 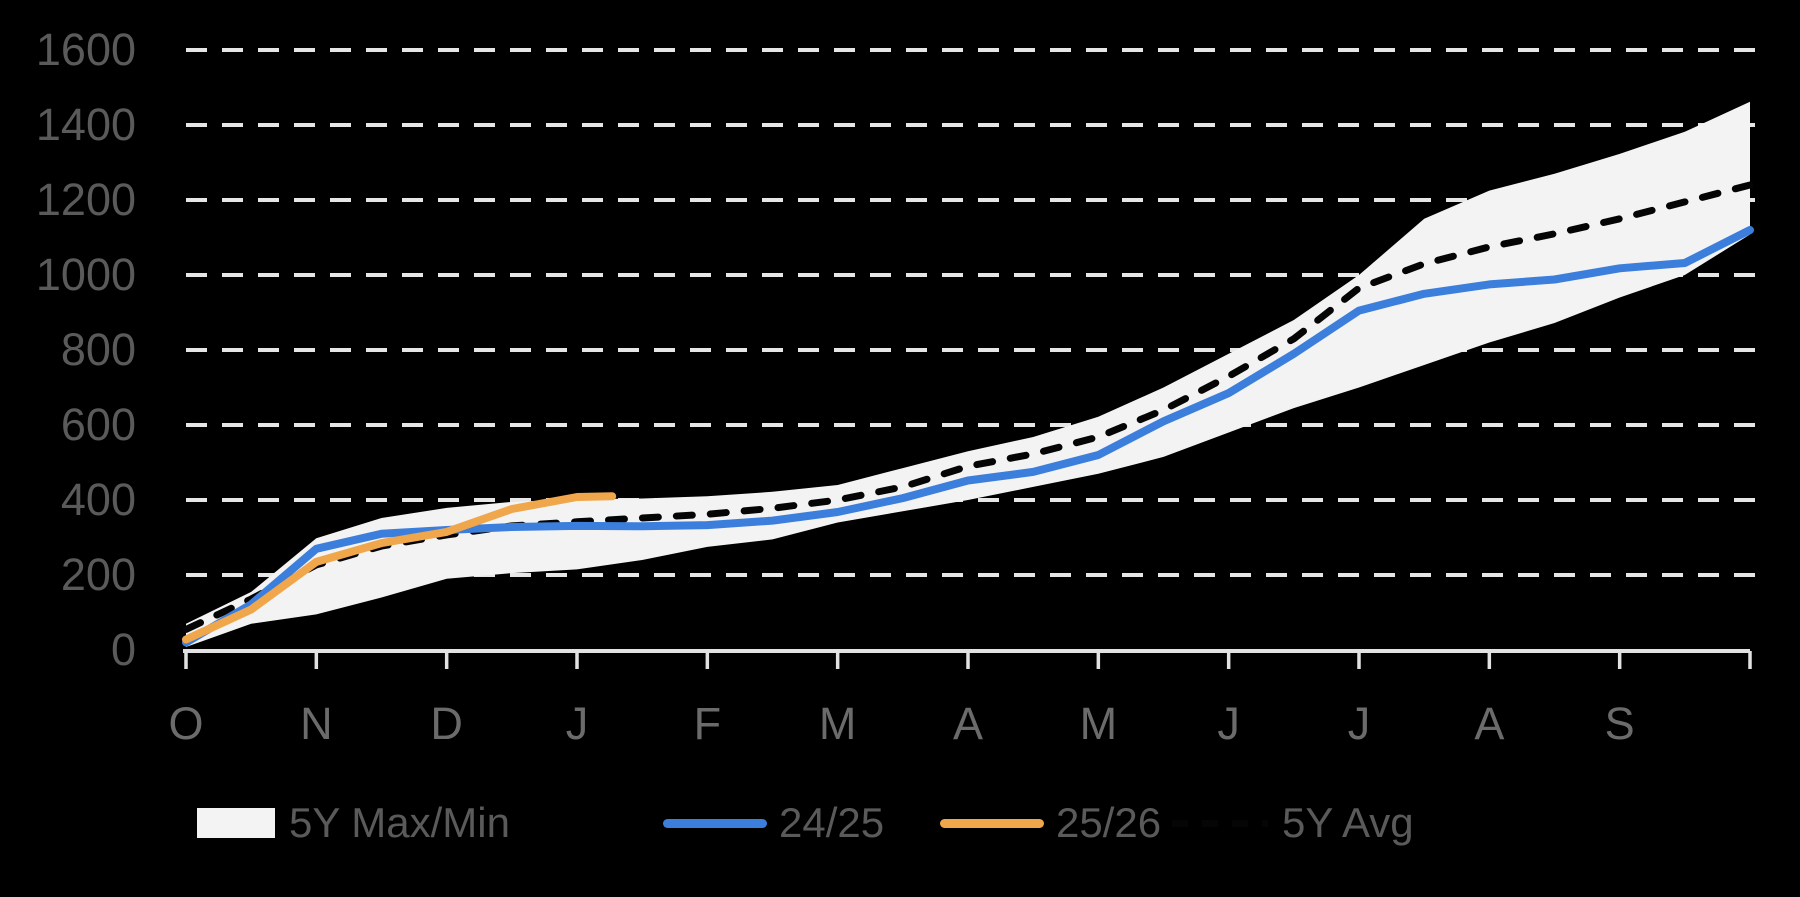 I want to click on y-tick-label: 1200, so click(x=86, y=199).